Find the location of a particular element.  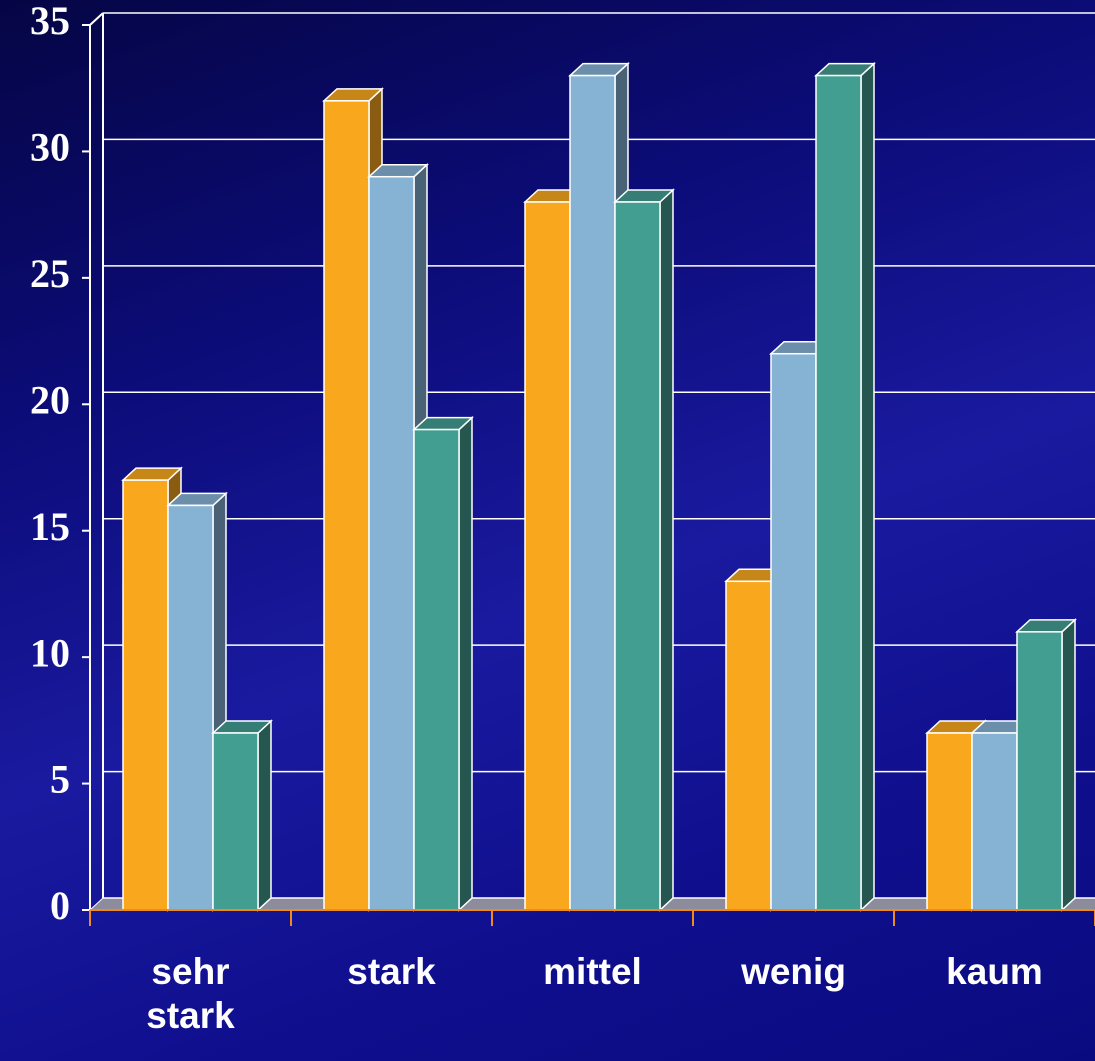

y-tick-label: 15 is located at coordinates (50, 526).